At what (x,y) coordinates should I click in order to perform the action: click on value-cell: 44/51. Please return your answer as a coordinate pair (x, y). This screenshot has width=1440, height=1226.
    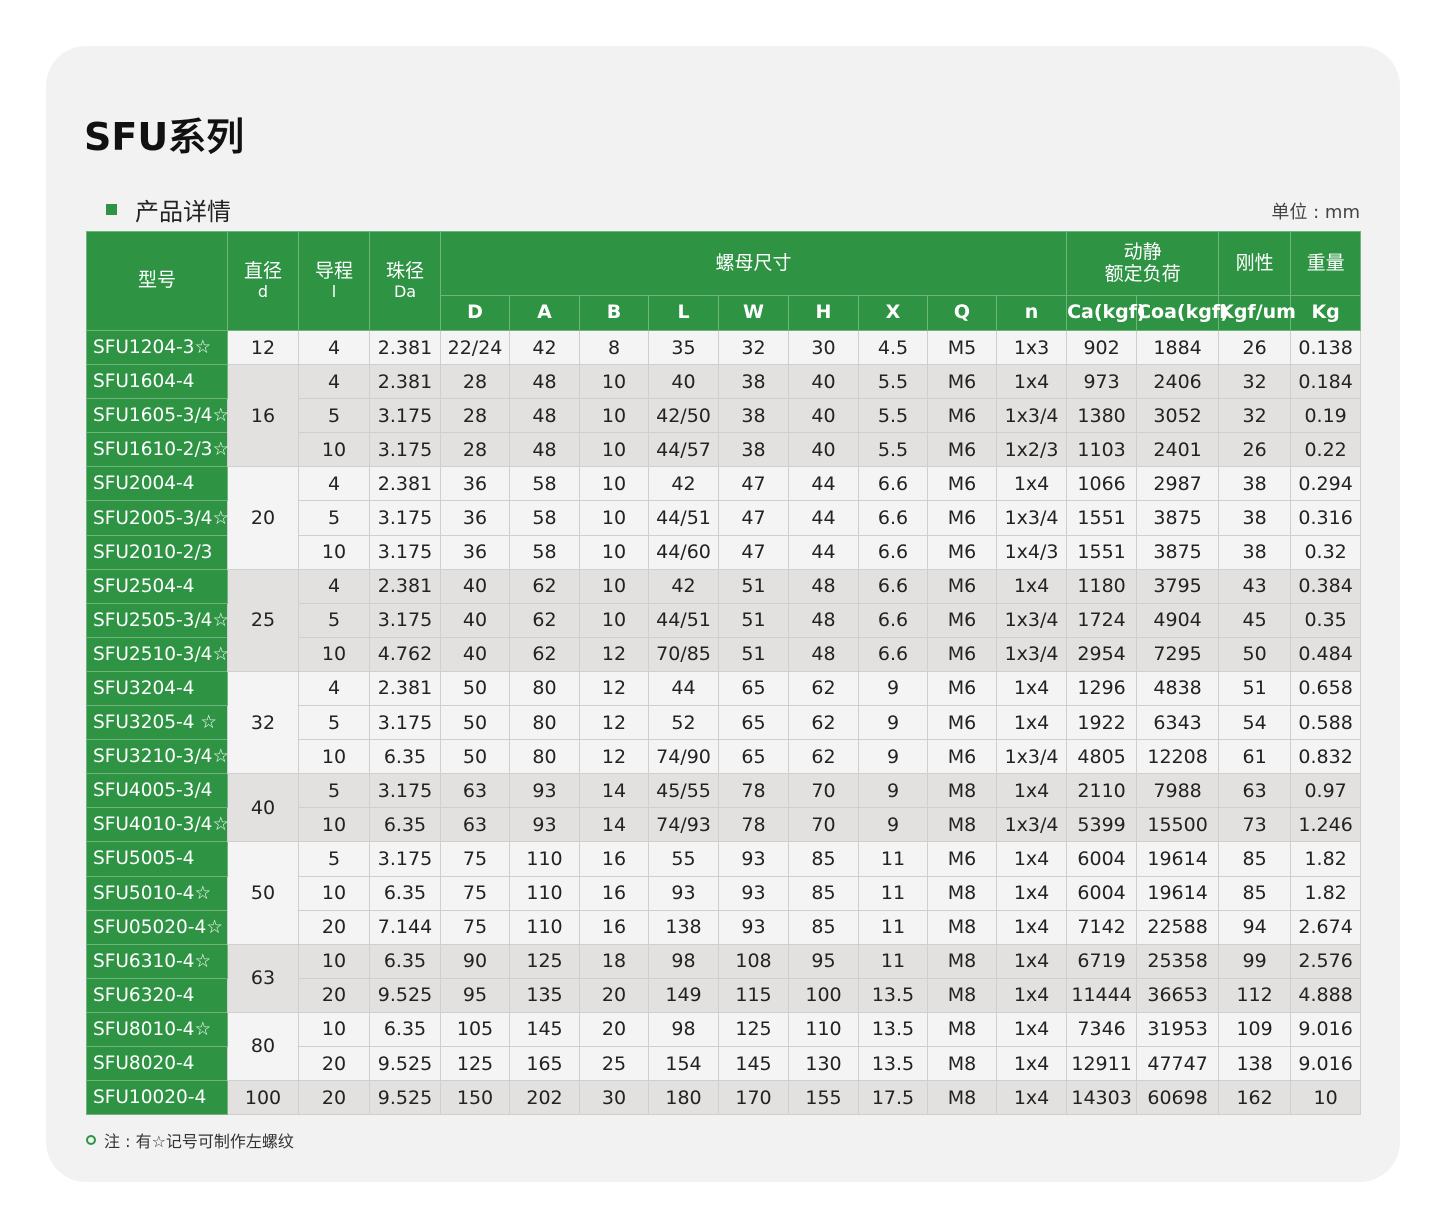
    Looking at the image, I should click on (683, 518).